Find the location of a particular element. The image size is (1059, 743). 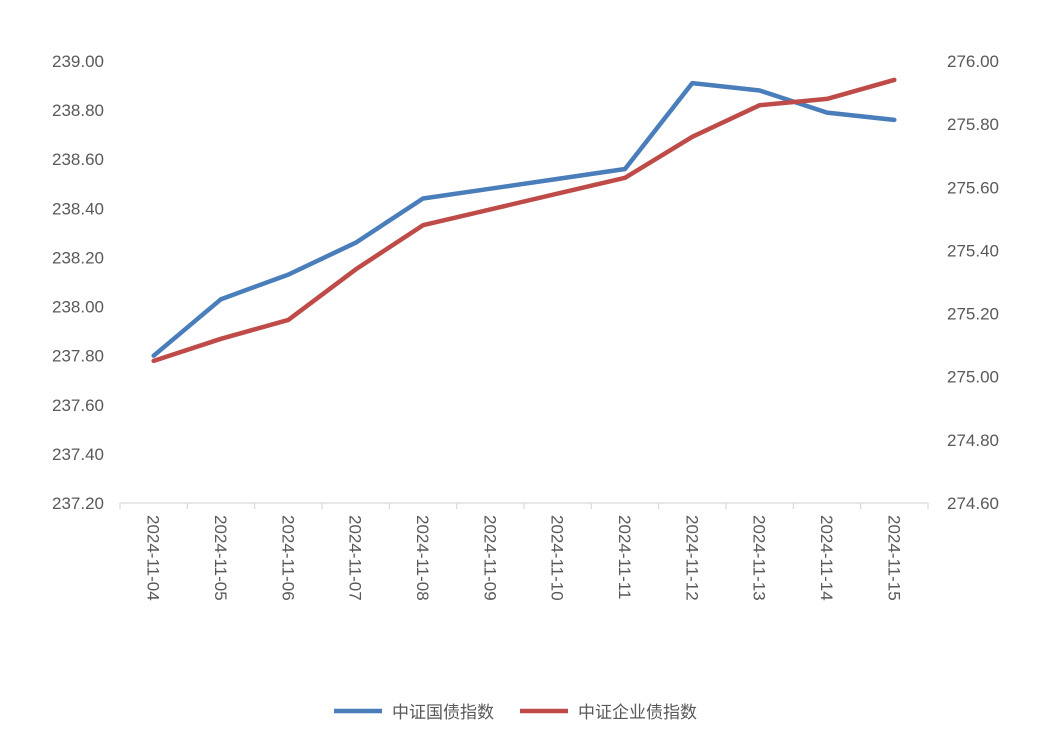

x-tick-label: 2024-11-13 is located at coordinates (759, 558).